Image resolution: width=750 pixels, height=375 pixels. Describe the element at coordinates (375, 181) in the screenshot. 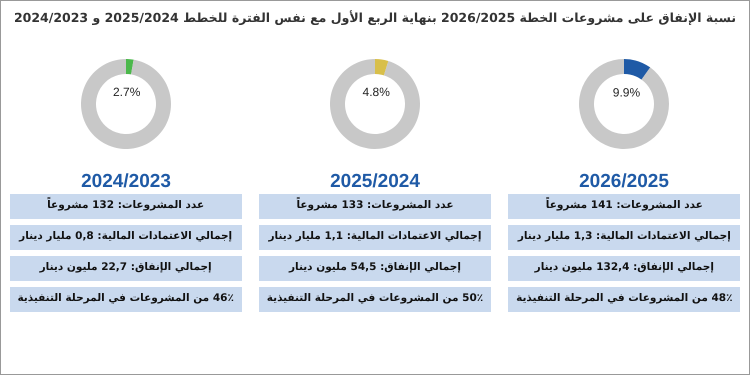

I see `text: 2025/2024` at that location.